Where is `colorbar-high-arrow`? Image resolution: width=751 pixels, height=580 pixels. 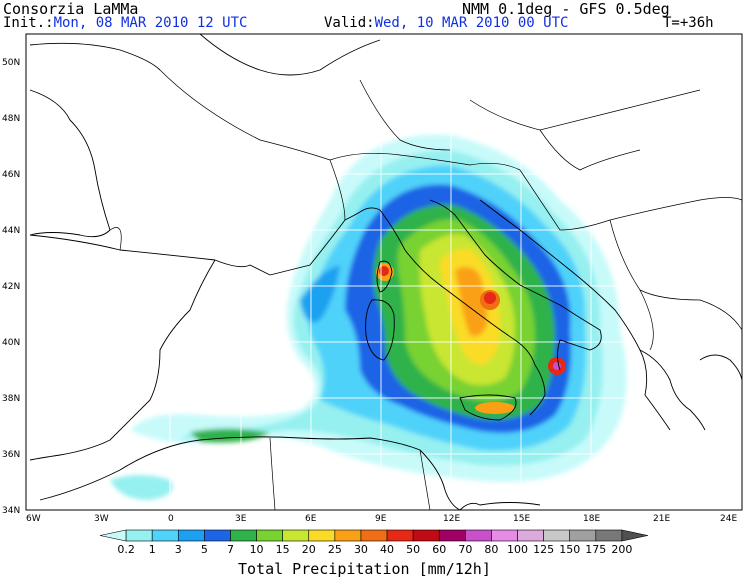
colorbar-high-arrow is located at coordinates (635, 535).